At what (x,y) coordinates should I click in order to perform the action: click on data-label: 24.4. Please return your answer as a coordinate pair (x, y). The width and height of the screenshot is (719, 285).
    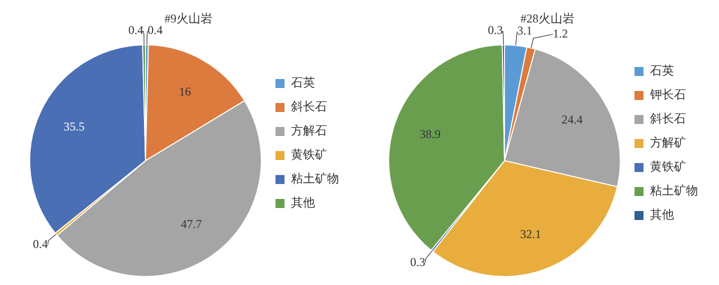
    Looking at the image, I should click on (572, 119).